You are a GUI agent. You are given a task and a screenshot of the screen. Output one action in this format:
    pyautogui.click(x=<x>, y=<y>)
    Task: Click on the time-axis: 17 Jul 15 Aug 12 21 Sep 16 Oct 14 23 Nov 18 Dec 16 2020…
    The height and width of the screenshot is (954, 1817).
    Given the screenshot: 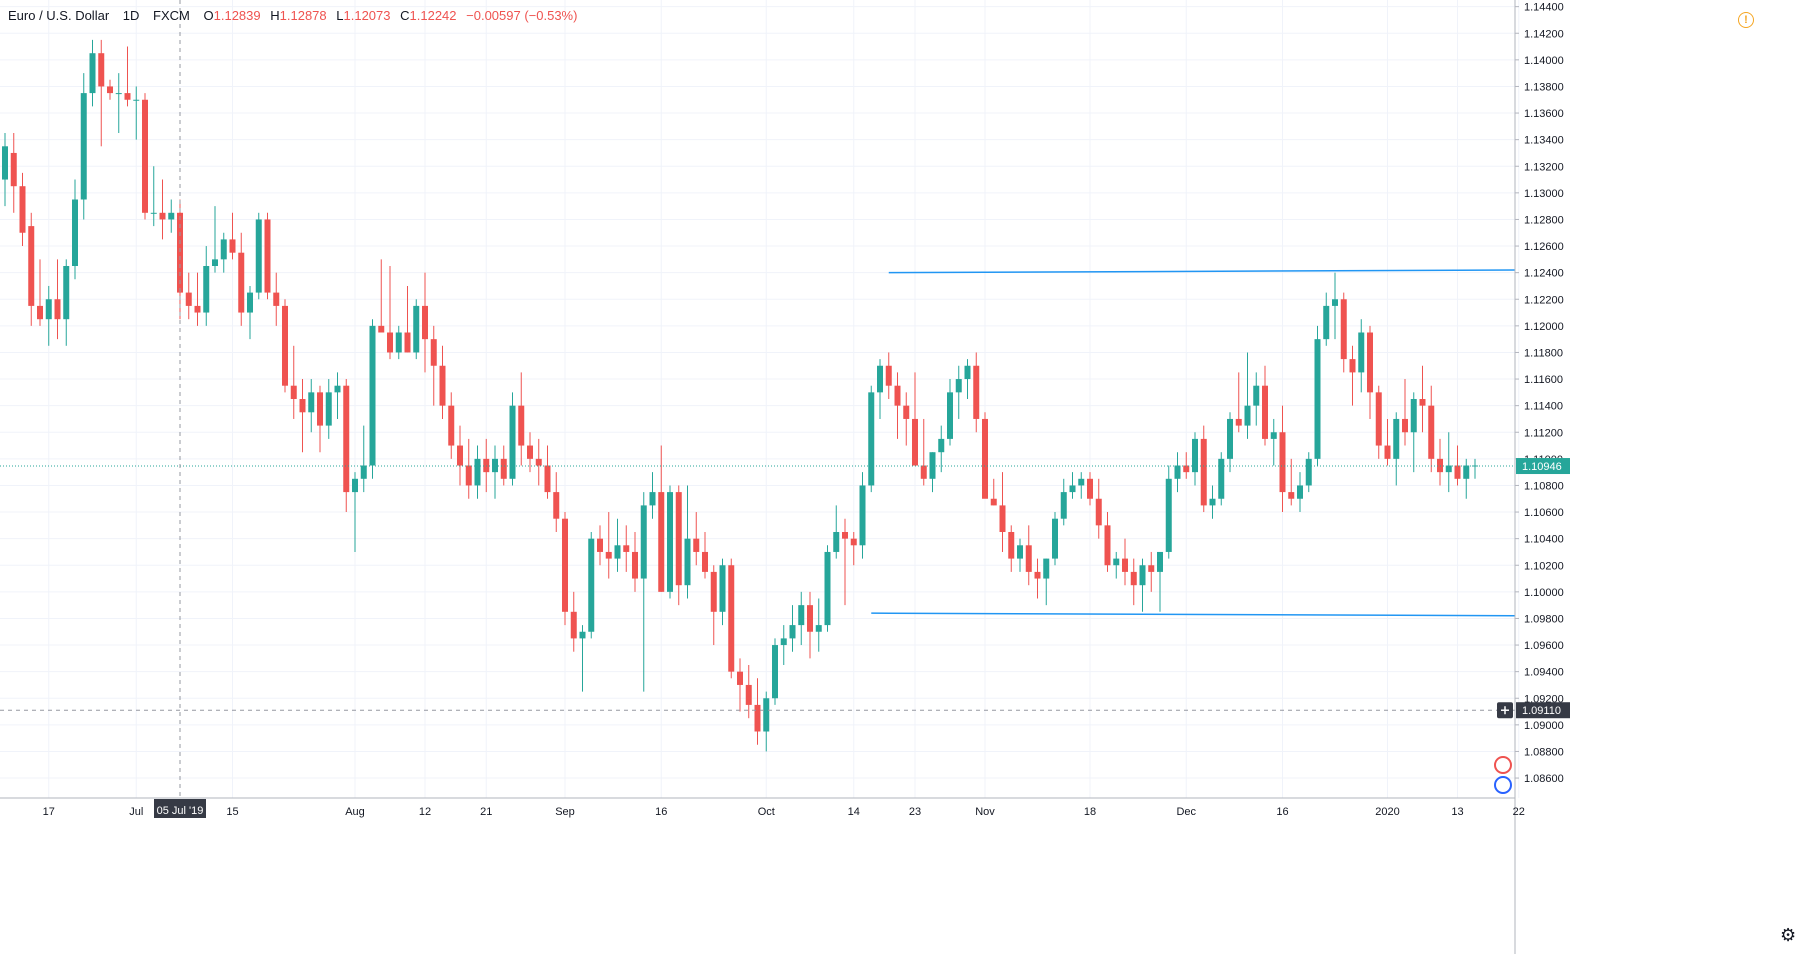 What is the action you would take?
    pyautogui.click(x=762, y=807)
    